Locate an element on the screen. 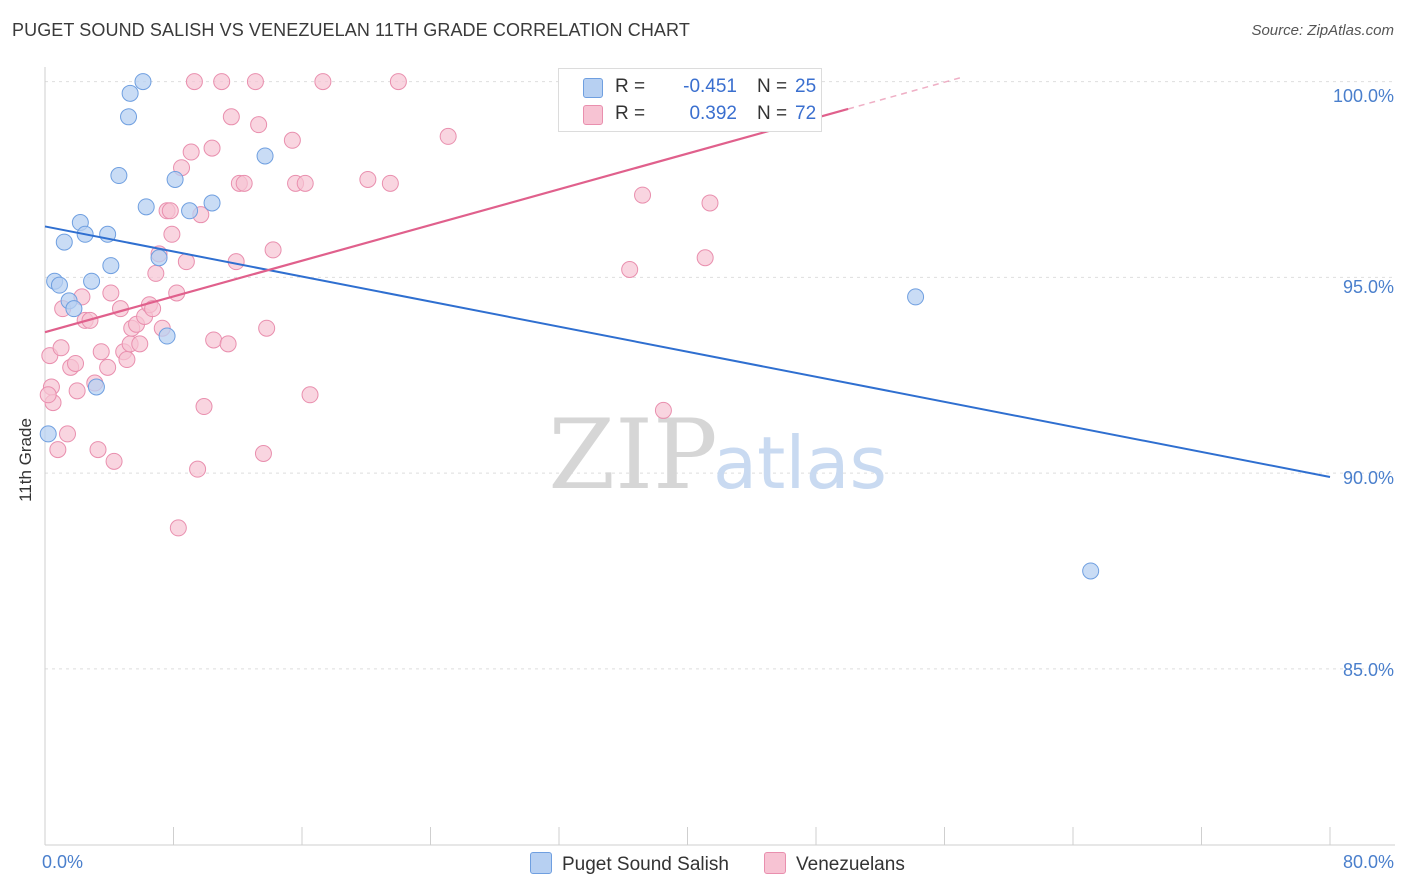 The height and width of the screenshot is (892, 1406). legend-swatch-salish is located at coordinates (593, 88).